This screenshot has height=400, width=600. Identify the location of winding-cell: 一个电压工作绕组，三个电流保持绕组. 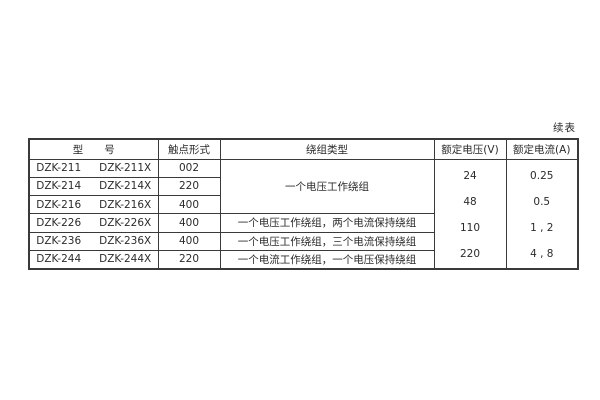
(327, 241).